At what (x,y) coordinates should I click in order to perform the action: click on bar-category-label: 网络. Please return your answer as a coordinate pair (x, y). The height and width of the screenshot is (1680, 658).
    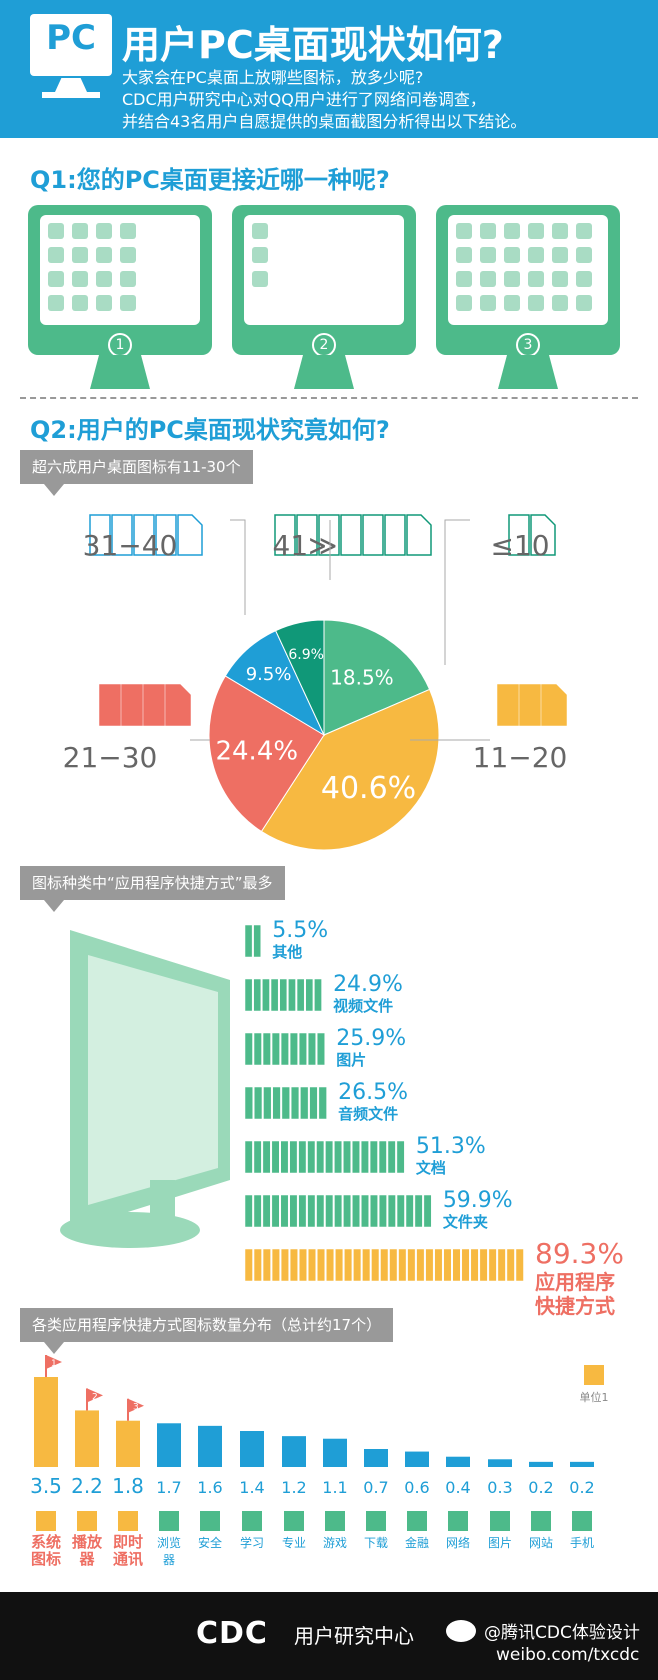
    Looking at the image, I should click on (458, 1542).